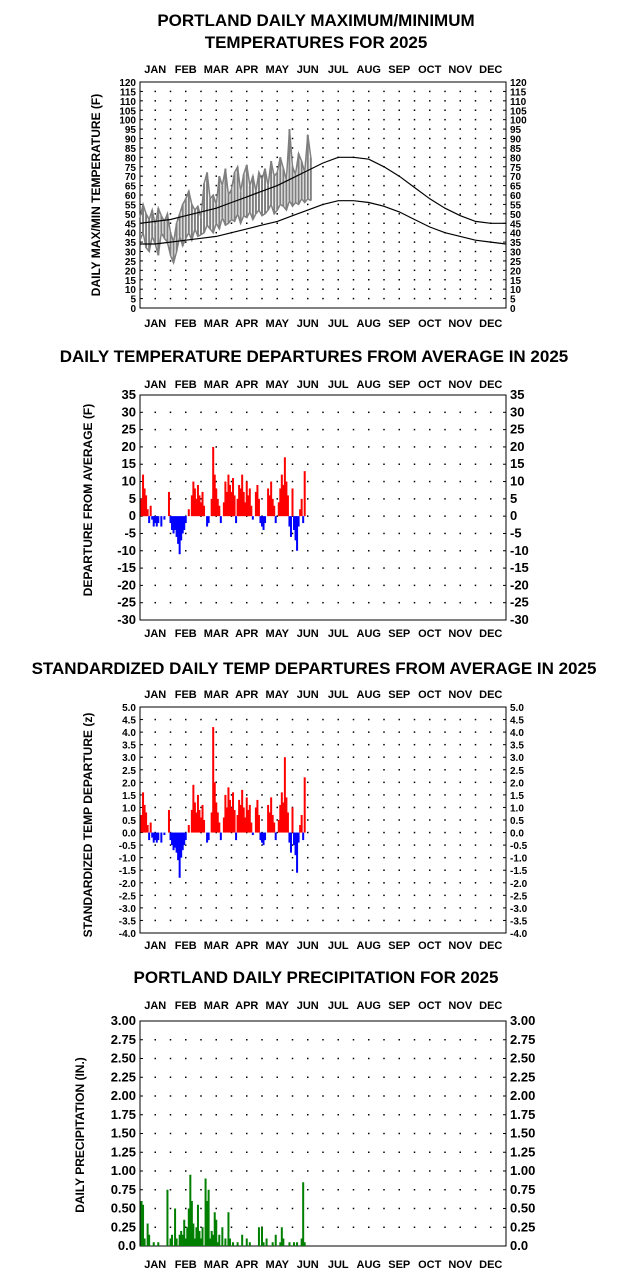  Describe the element at coordinates (519, 921) in the screenshot. I see `y-tick-label-right: -3.5` at that location.